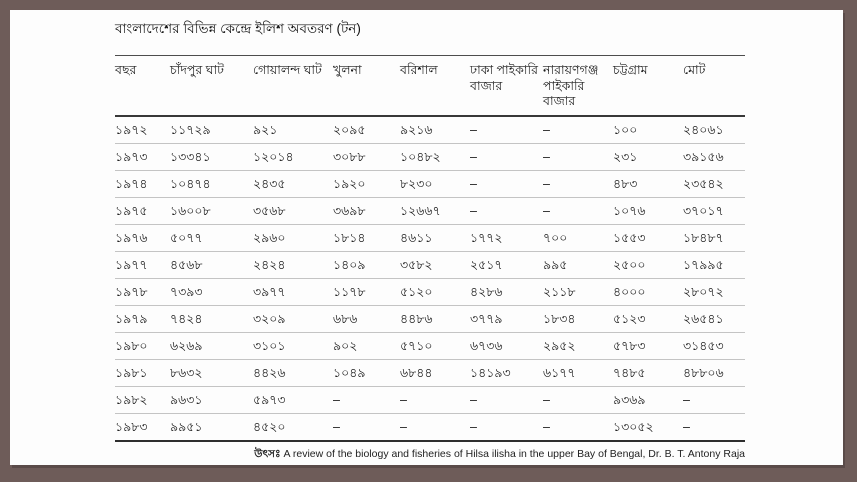  What do you see at coordinates (648, 292) in the screenshot?
I see `value-cell: ৪০০০` at bounding box center [648, 292].